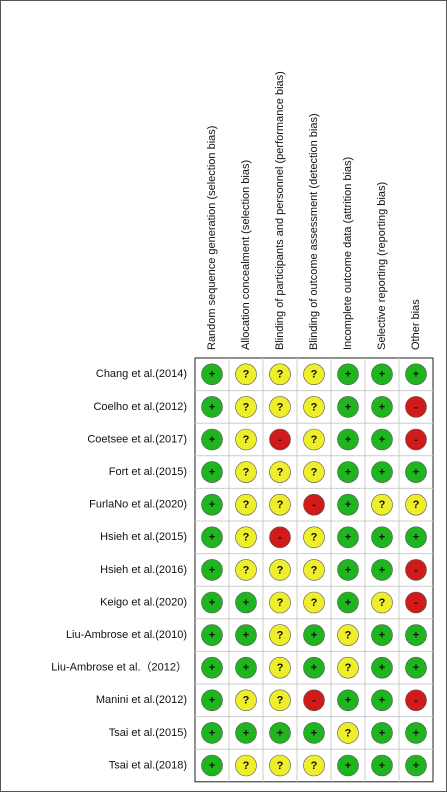 The image size is (447, 792). What do you see at coordinates (141, 700) in the screenshot?
I see `row-label: Manini et al.(2012)` at bounding box center [141, 700].